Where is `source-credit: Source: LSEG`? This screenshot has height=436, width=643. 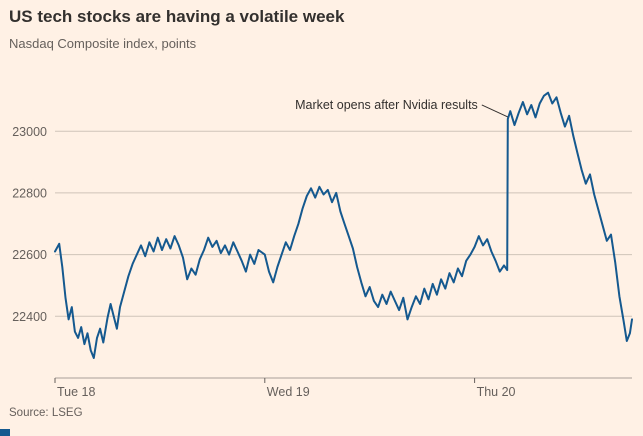 source-credit: Source: LSEG is located at coordinates (46, 413).